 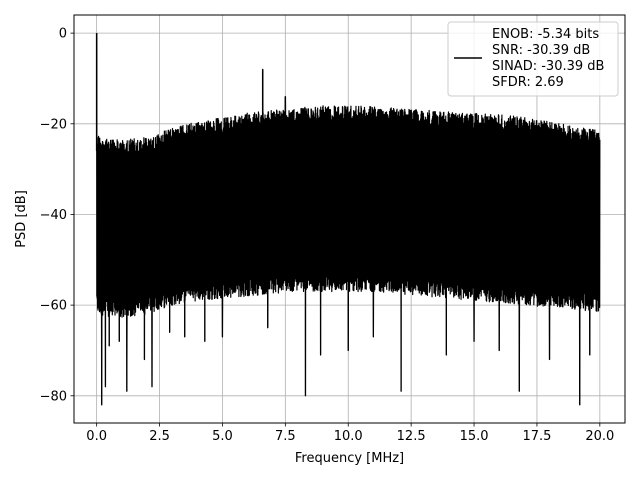 What do you see at coordinates (53, 124) in the screenshot?
I see `y-tick-label: −20` at bounding box center [53, 124].